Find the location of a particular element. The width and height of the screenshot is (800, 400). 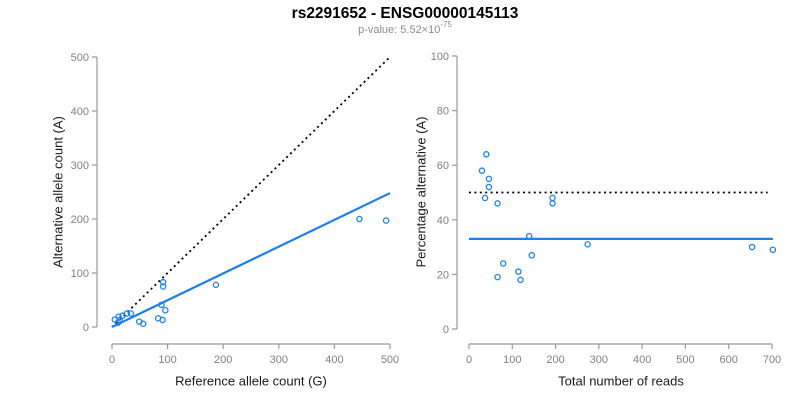

left-plot-x-tick-label: 300 is located at coordinates (279, 360).